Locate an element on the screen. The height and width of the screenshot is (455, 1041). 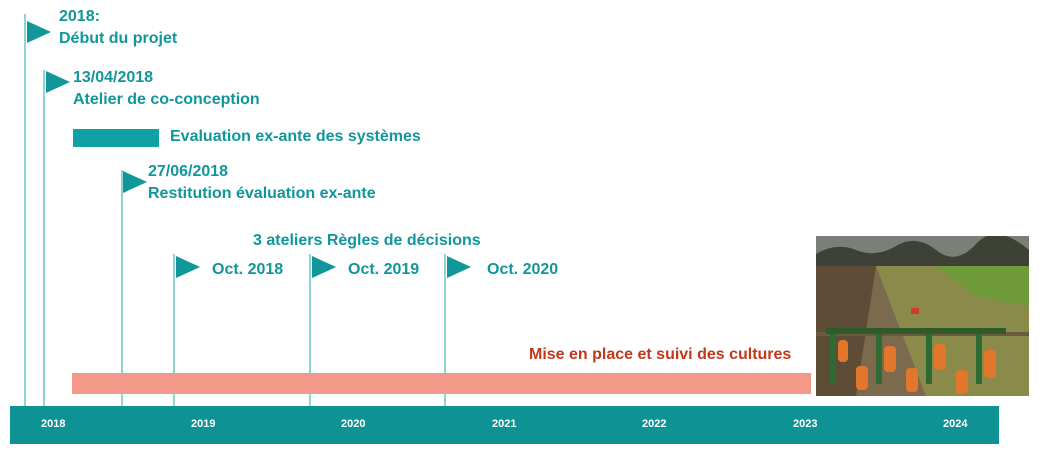
crops-bar is located at coordinates (441, 383).